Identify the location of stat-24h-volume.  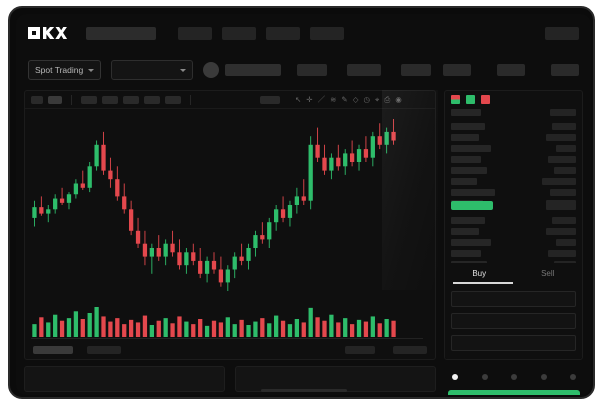
(457, 70).